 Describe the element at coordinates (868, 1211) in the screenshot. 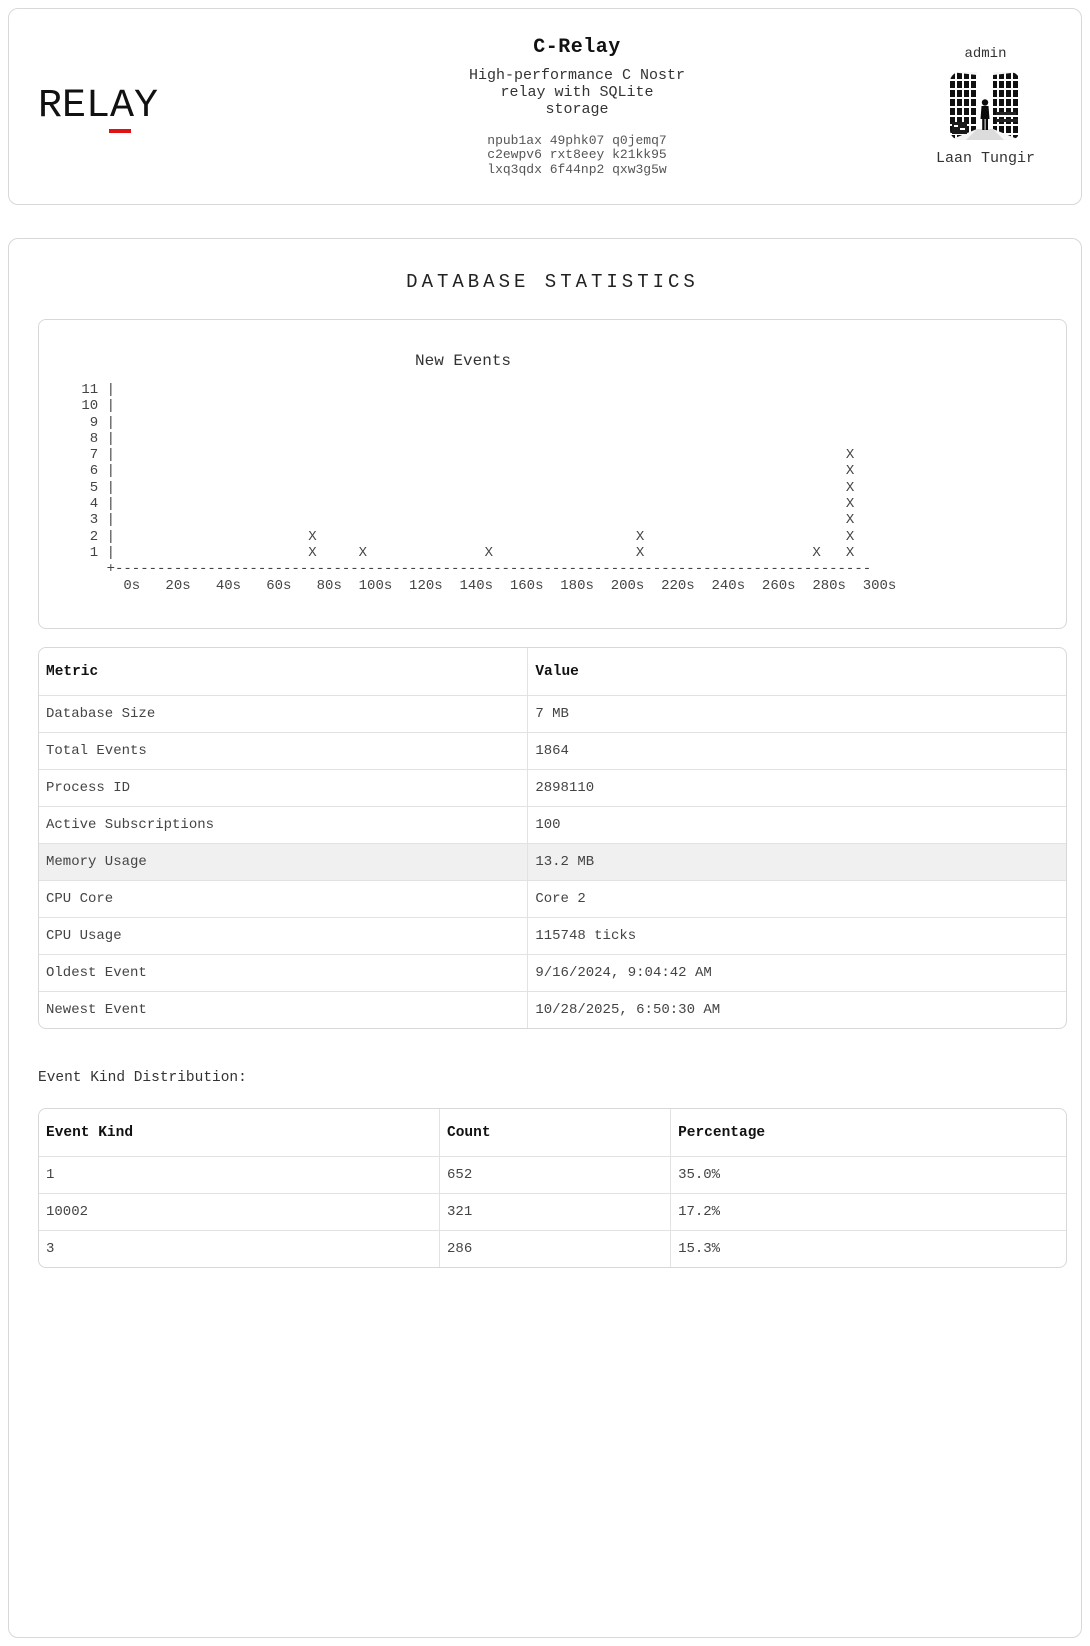

I see `percentage-cell: 17.2%` at that location.